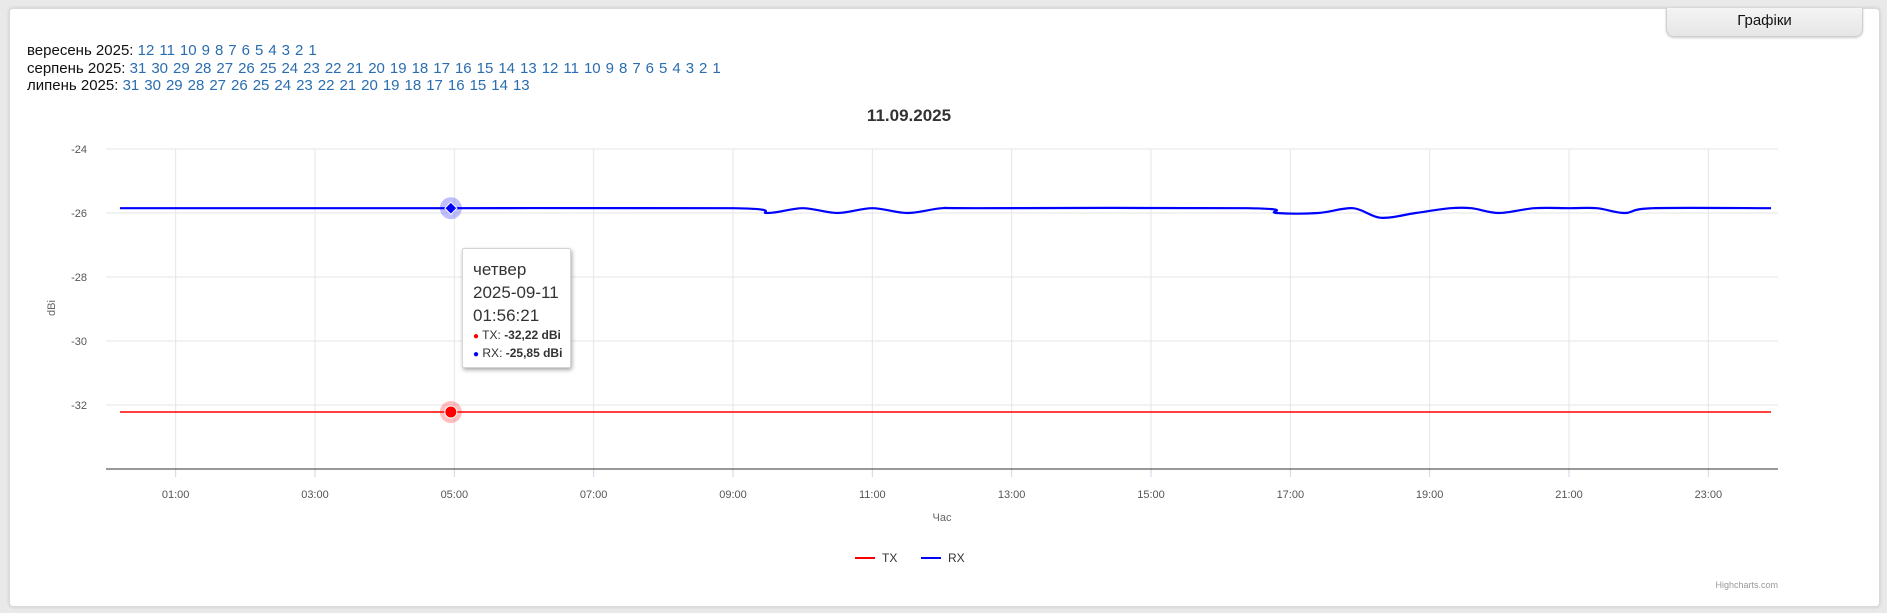  Describe the element at coordinates (910, 558) in the screenshot. I see `legend: TX RX` at that location.